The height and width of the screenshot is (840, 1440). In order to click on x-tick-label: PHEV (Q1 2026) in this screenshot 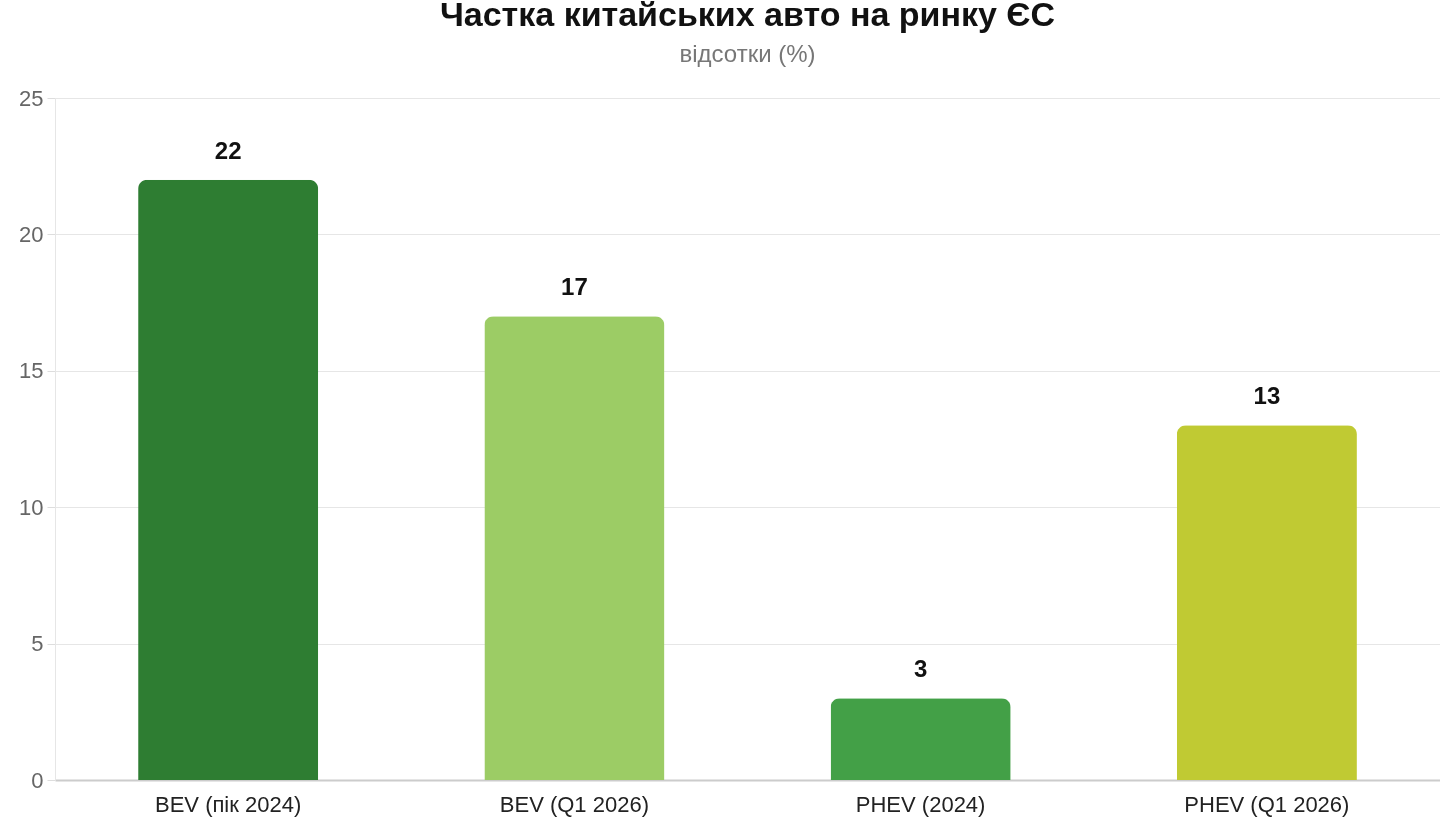, I will do `click(1267, 804)`.